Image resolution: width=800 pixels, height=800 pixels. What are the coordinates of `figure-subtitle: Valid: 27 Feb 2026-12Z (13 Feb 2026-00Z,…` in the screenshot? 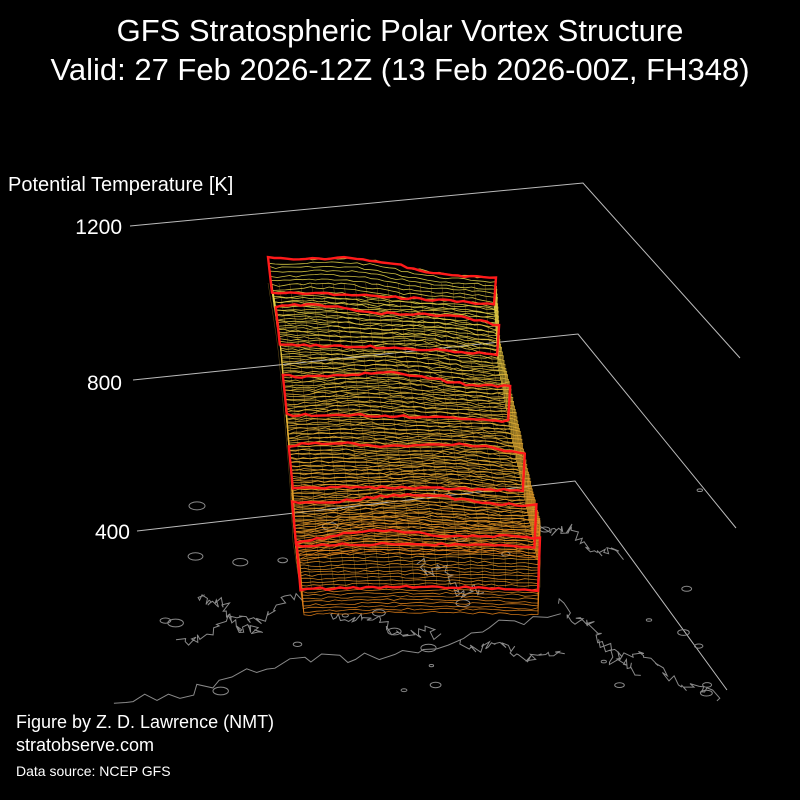 It's located at (400, 69).